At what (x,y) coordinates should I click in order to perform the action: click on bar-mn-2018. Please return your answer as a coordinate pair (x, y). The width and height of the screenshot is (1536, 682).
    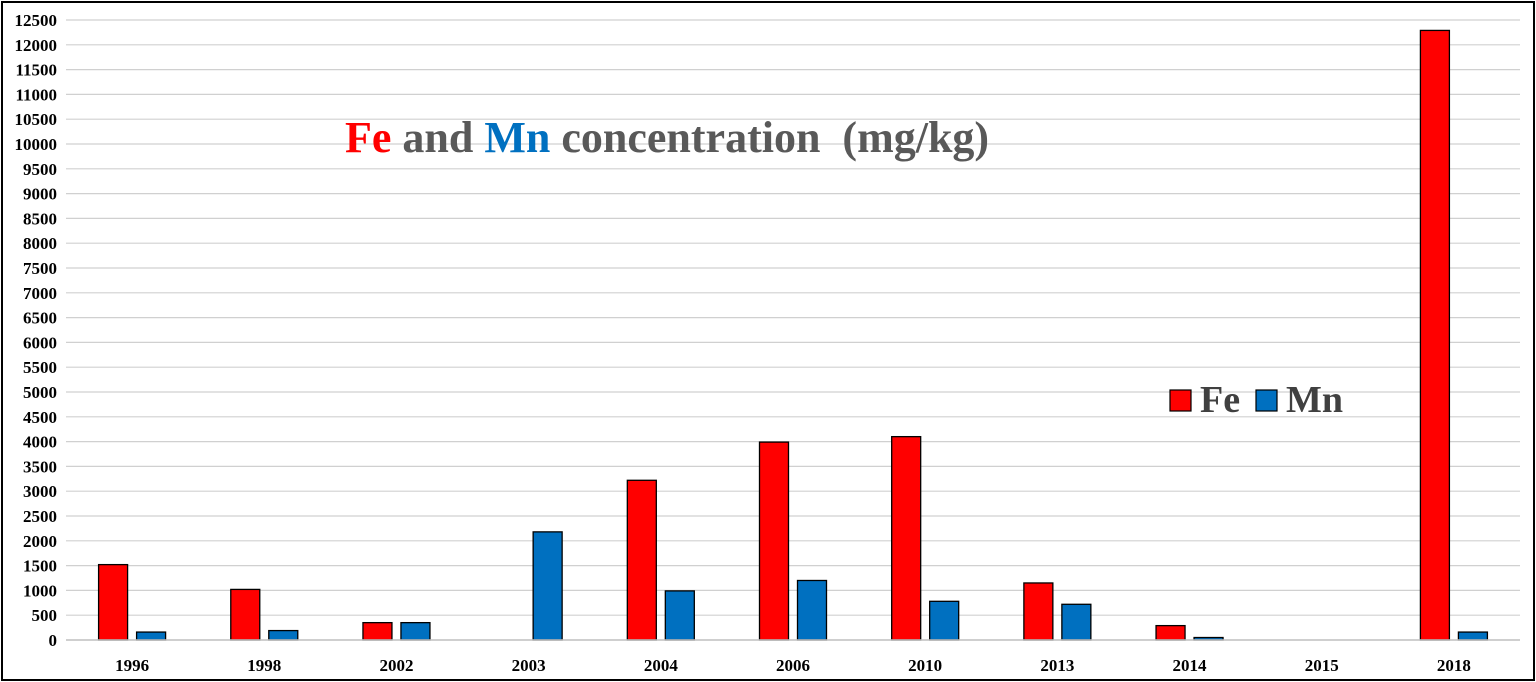
    Looking at the image, I should click on (1473, 636).